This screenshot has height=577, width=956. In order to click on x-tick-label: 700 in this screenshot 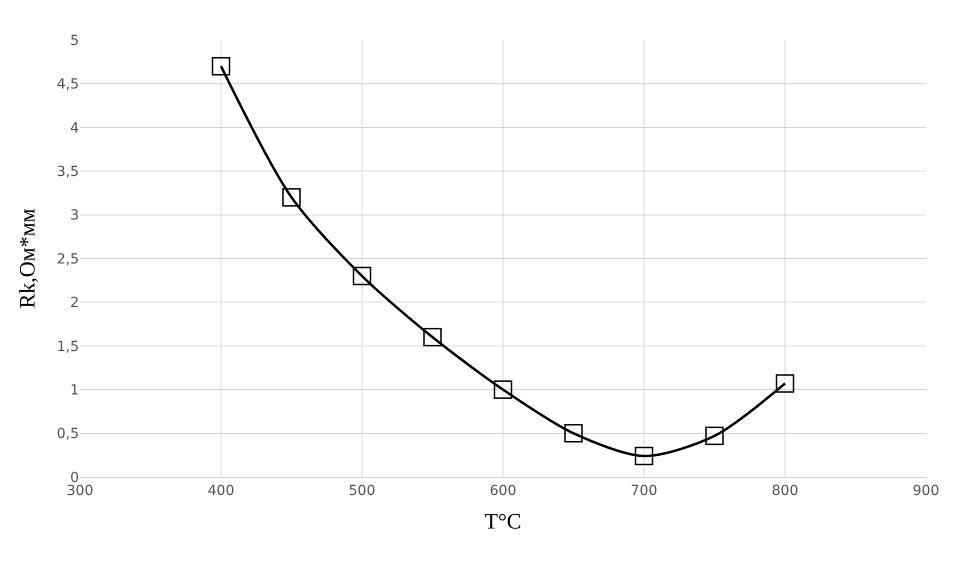, I will do `click(644, 490)`.